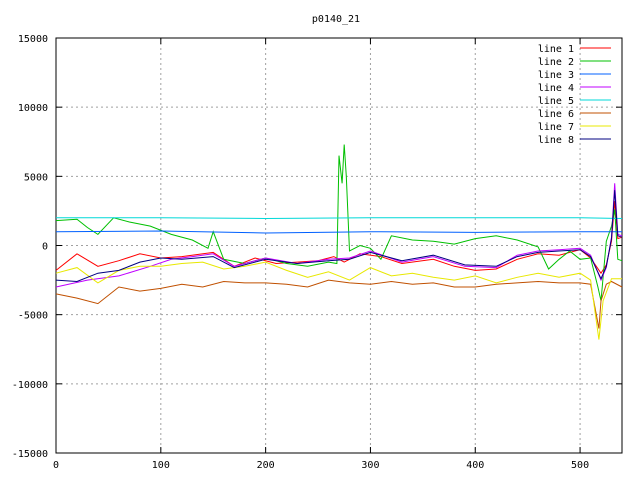 Image resolution: width=640 pixels, height=480 pixels. I want to click on legend-label-6: line 6, so click(556, 114).